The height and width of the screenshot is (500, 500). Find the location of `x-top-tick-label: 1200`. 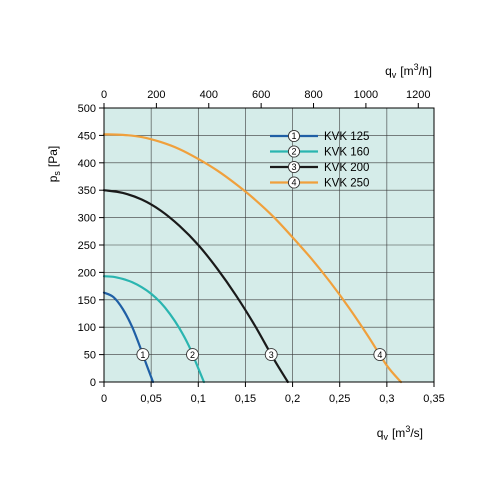

x-top-tick-label: 1200 is located at coordinates (418, 95).